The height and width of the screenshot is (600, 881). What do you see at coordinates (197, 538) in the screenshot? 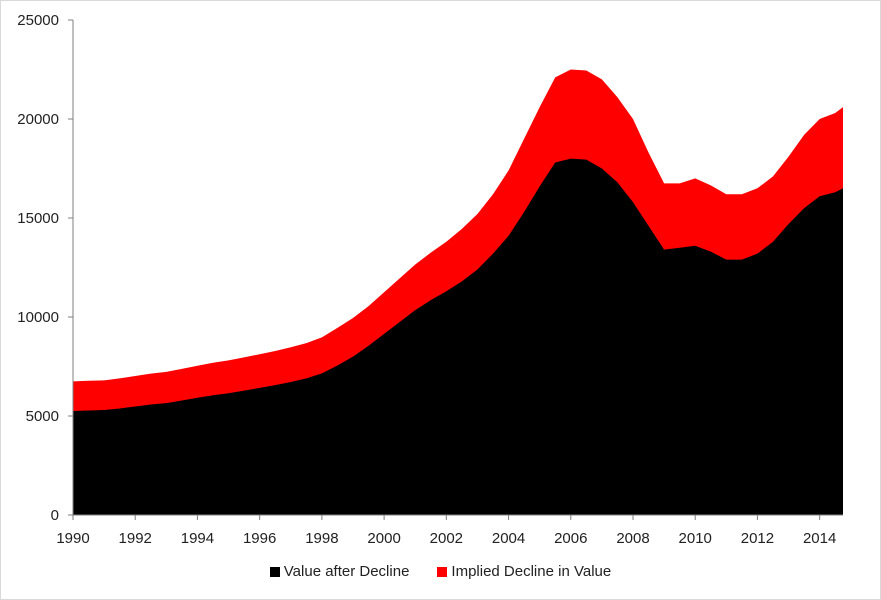
I see `x-tick-label: 1994` at bounding box center [197, 538].